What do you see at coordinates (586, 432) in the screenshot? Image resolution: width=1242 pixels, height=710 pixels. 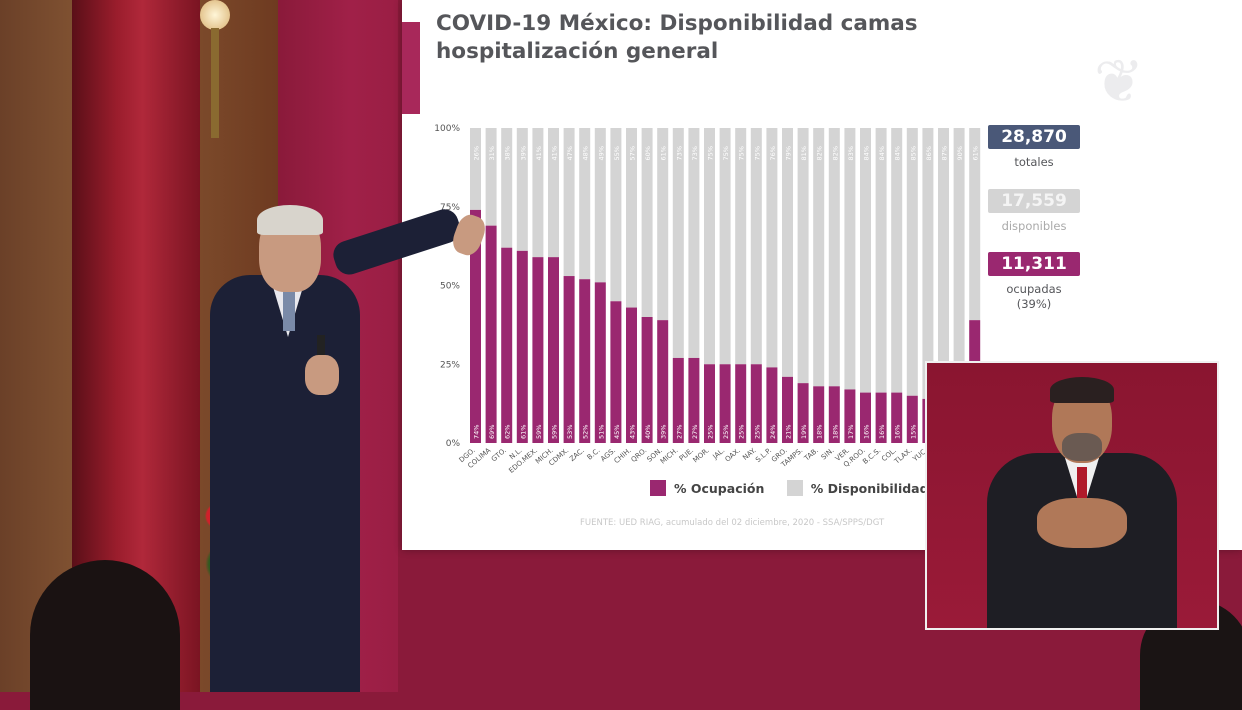 I see `label-occupied: 52%` at bounding box center [586, 432].